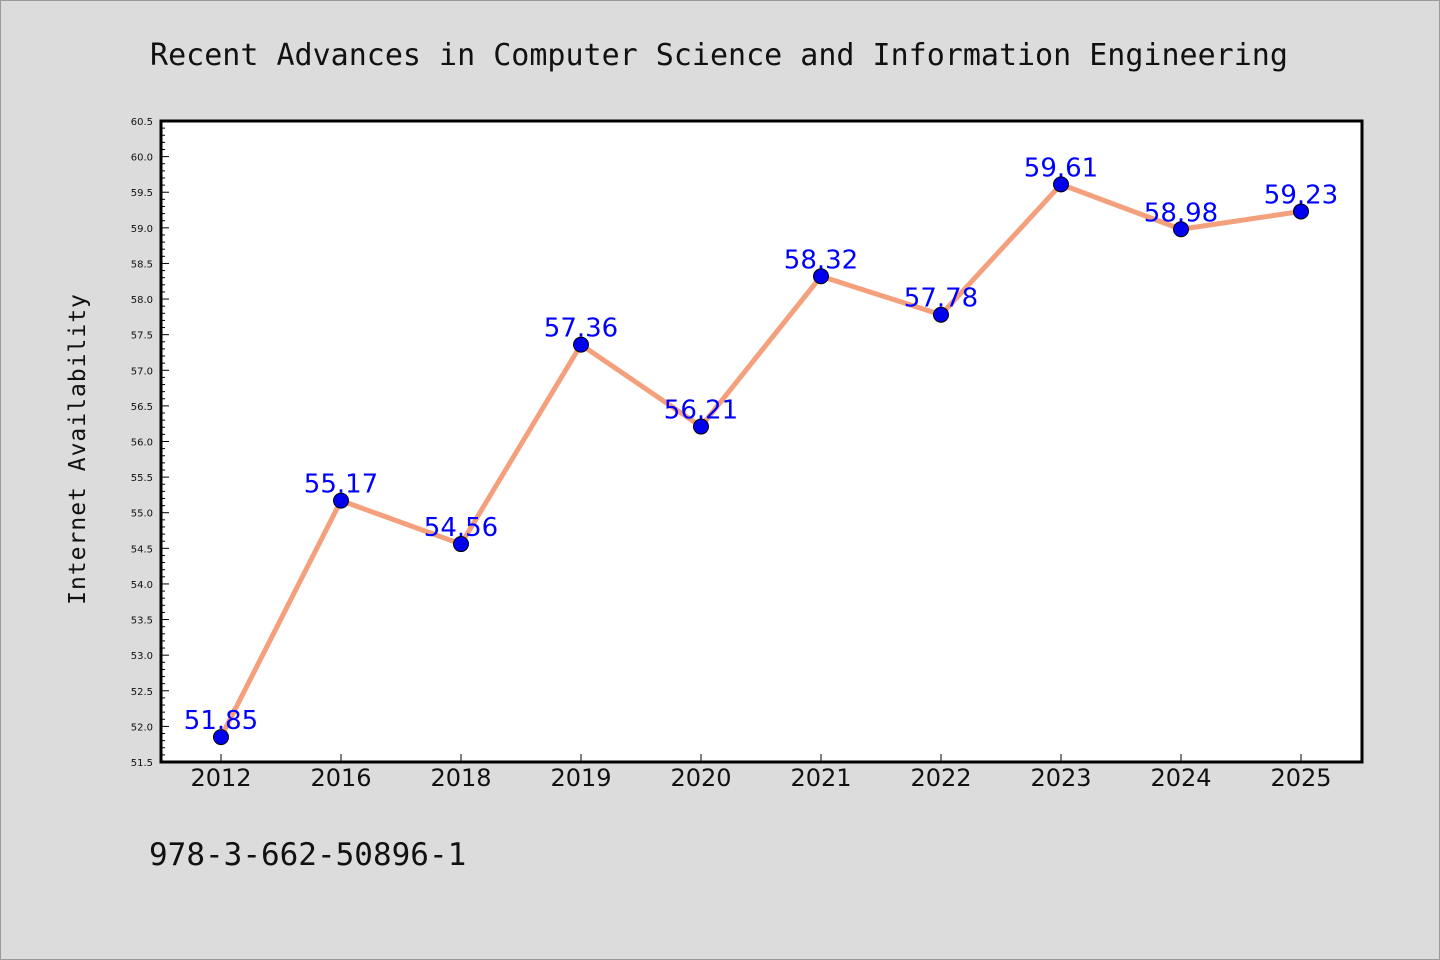  I want to click on y-tick-label: 55.0, so click(142, 514).